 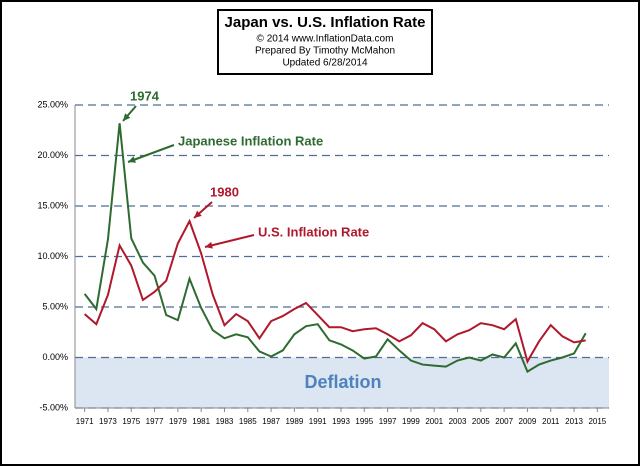 What do you see at coordinates (55, 306) in the screenshot?
I see `y-tick-label: 5.00%` at bounding box center [55, 306].